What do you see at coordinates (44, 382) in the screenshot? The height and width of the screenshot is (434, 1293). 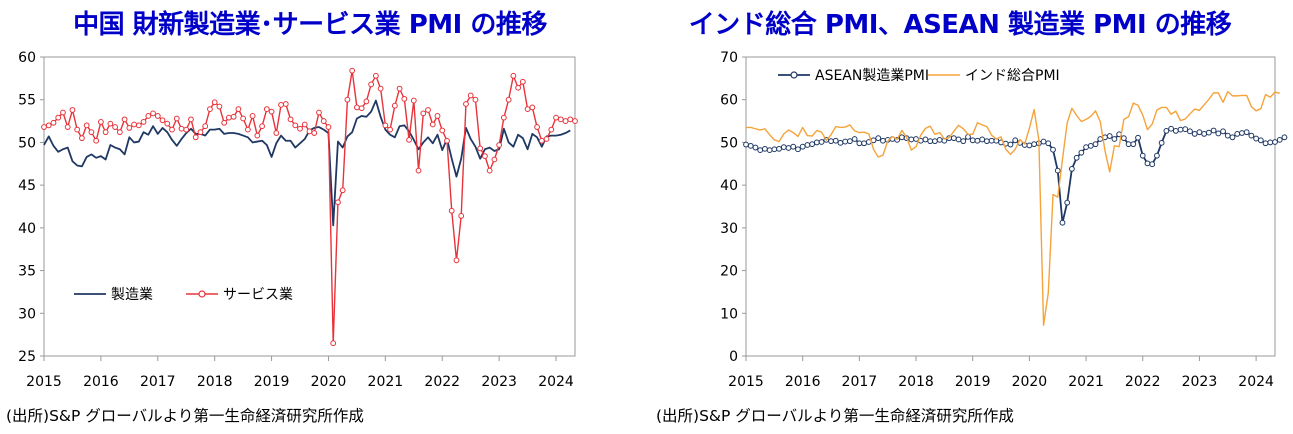 I see `x-tick-label: 2015` at bounding box center [44, 382].